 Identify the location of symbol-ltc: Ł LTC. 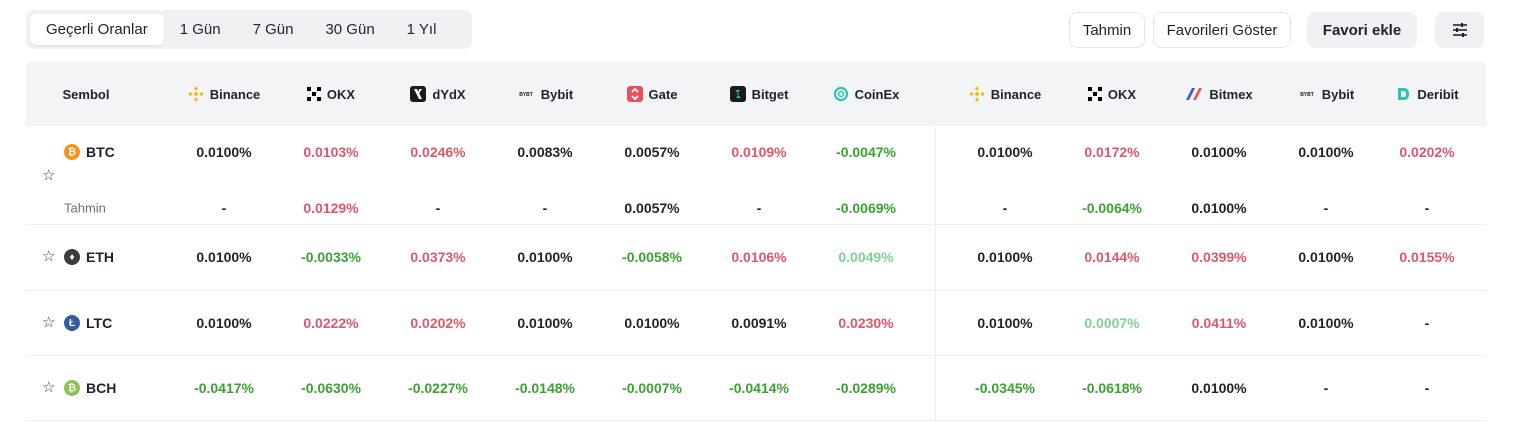
(88, 323).